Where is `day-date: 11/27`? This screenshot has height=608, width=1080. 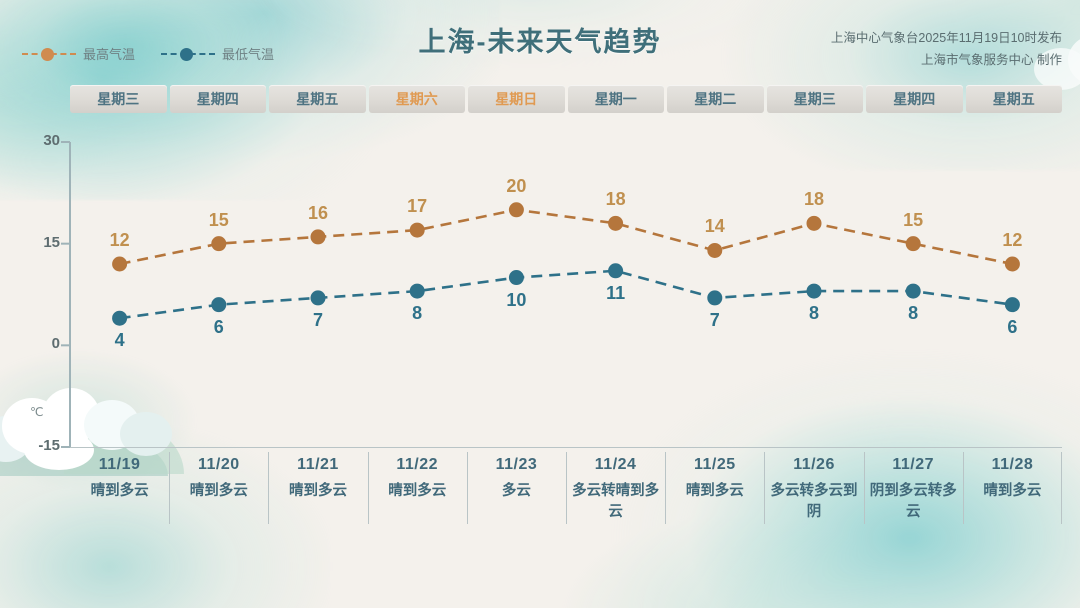
day-date: 11/27 is located at coordinates (913, 464).